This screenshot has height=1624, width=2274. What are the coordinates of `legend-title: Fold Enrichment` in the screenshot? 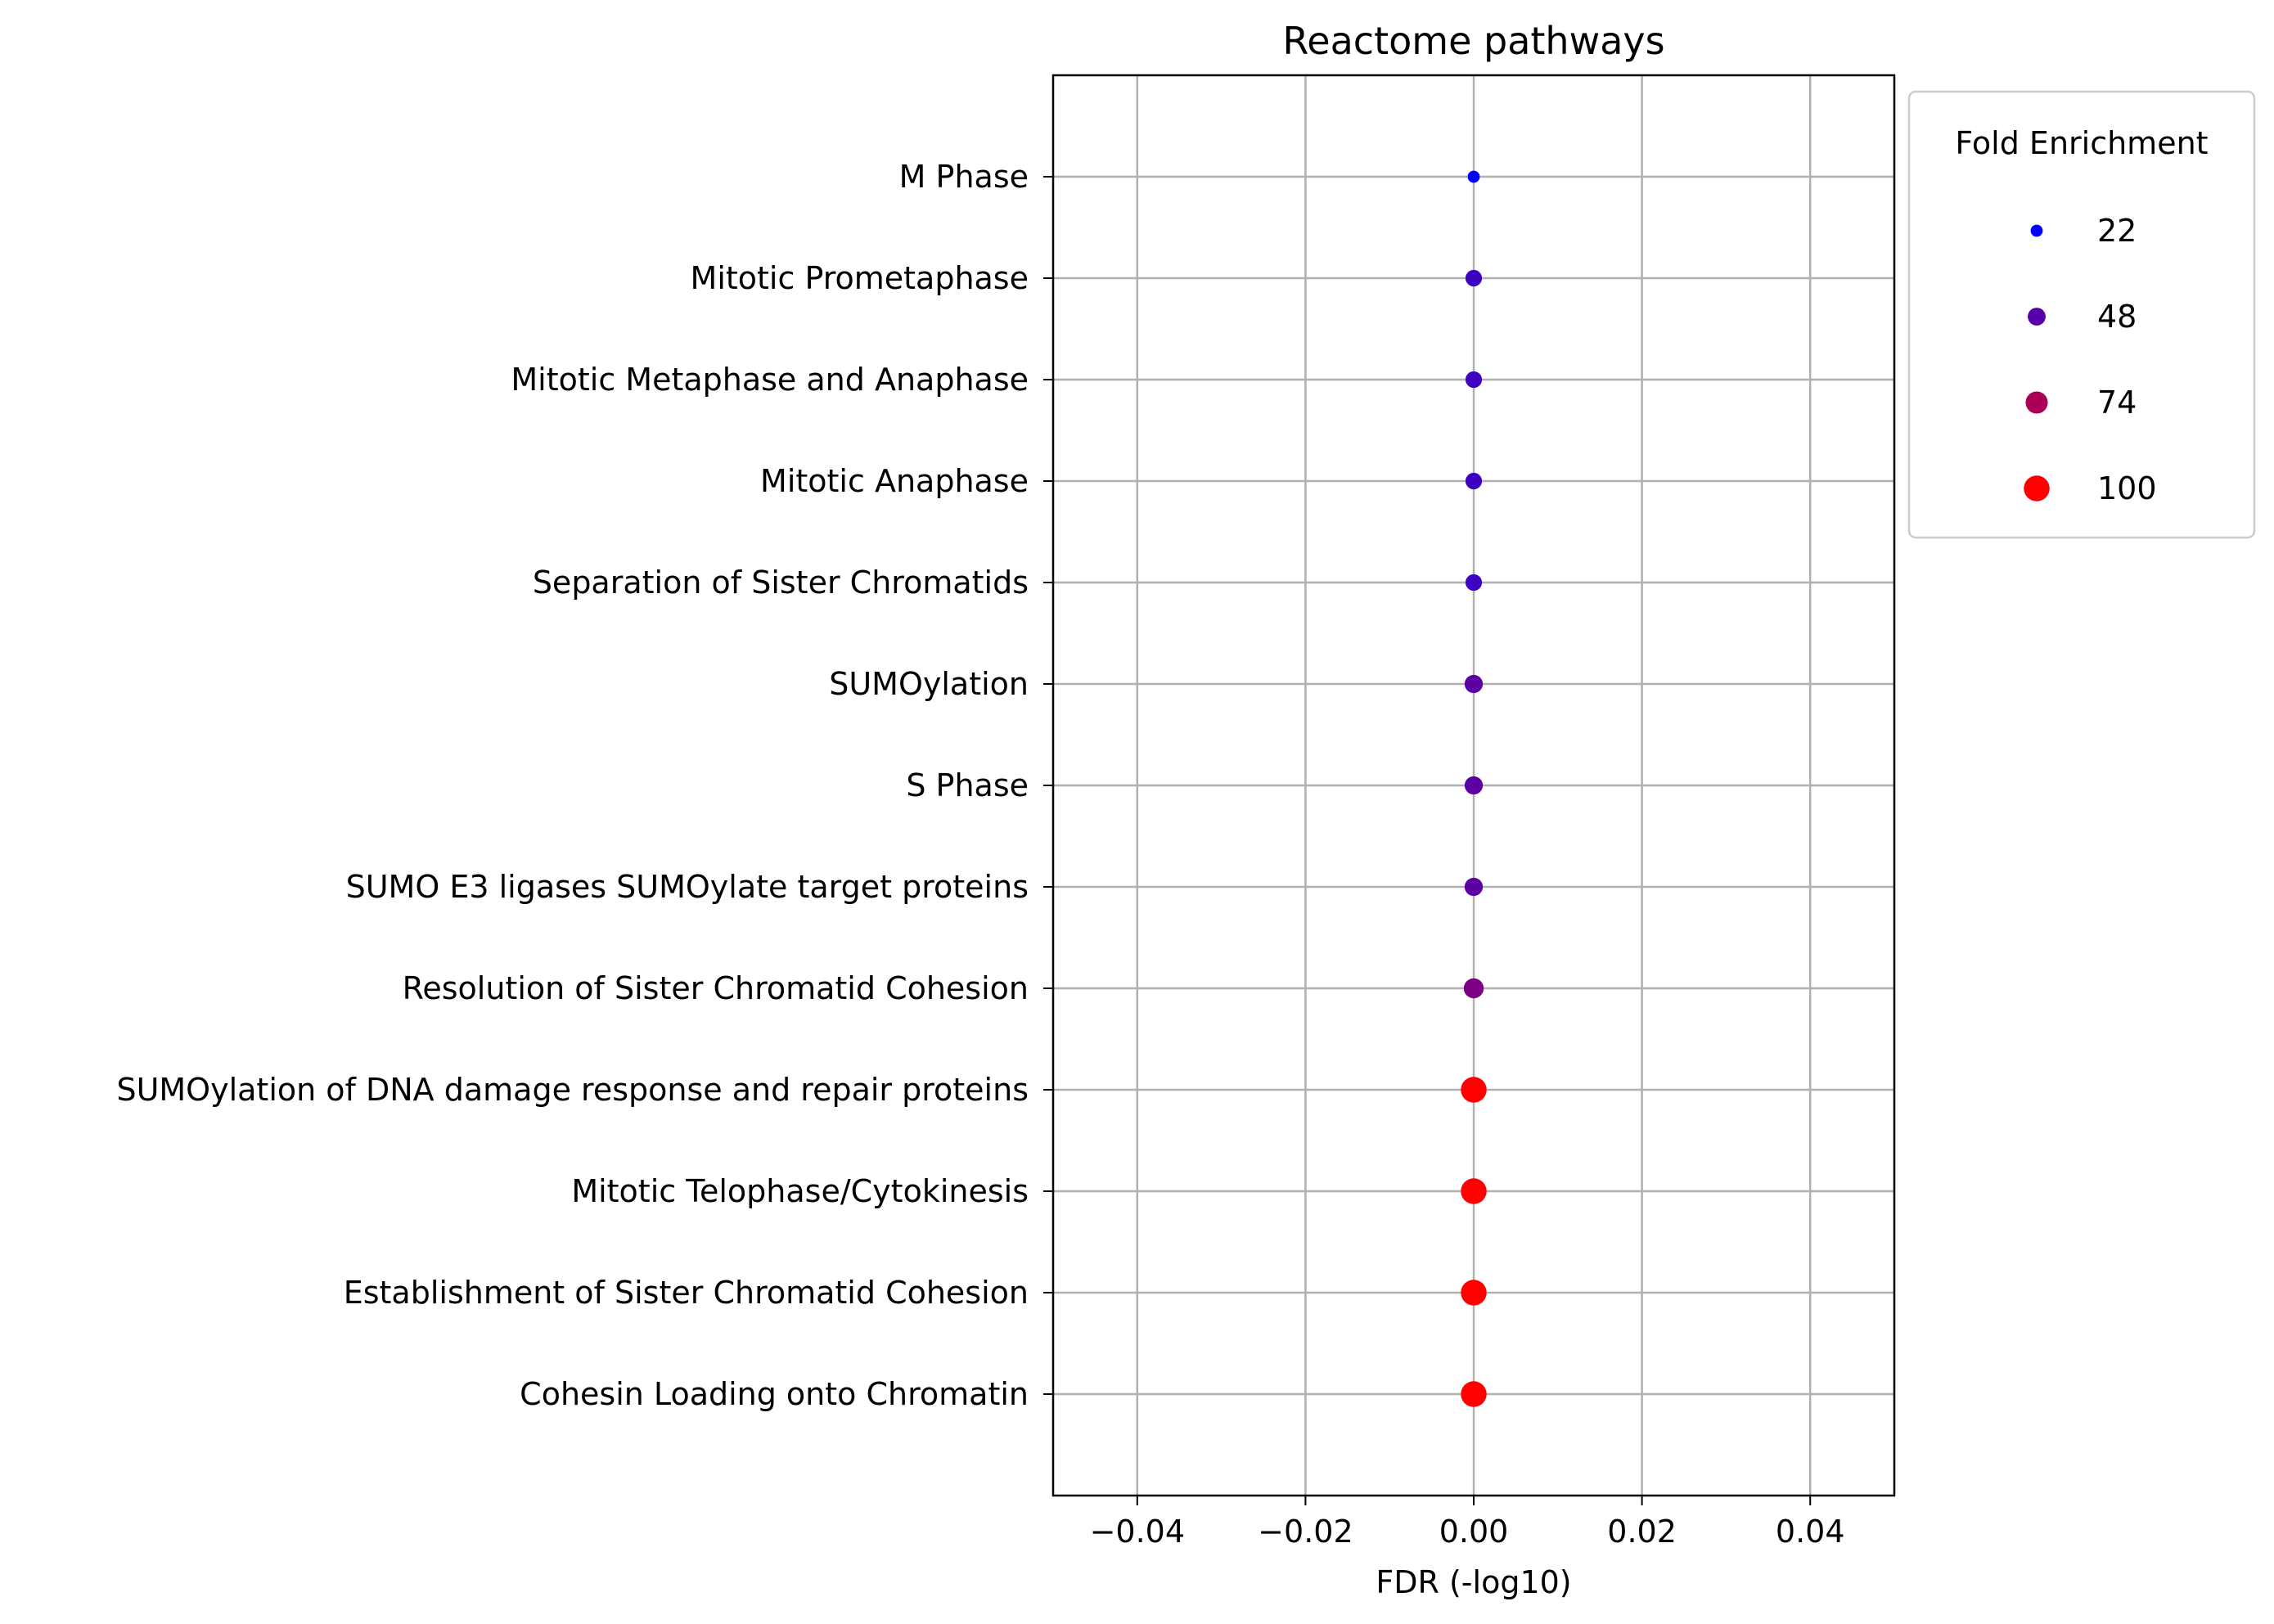 It's located at (2082, 143).